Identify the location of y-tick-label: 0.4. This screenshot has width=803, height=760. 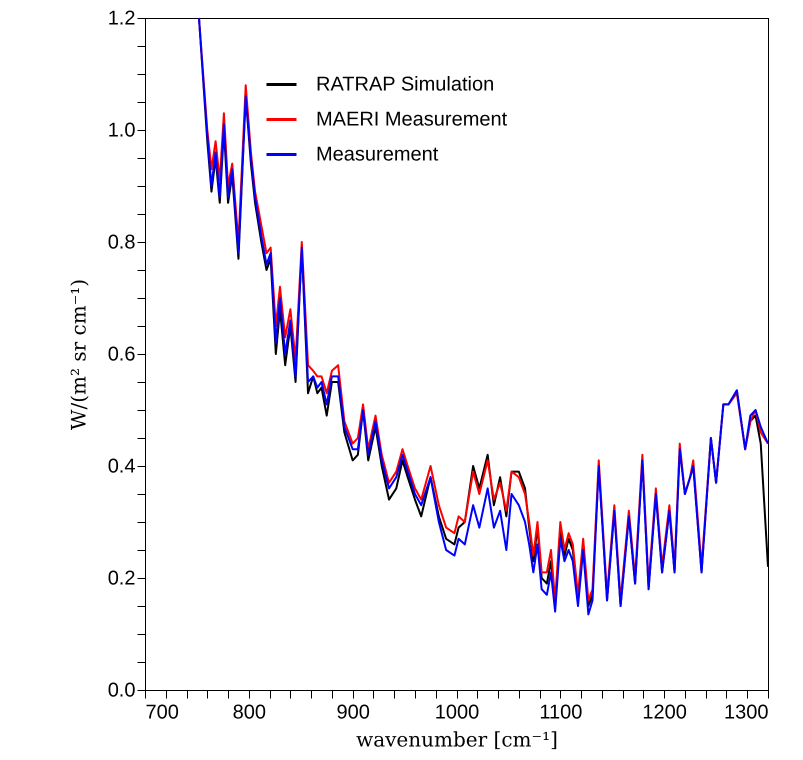
(122, 467).